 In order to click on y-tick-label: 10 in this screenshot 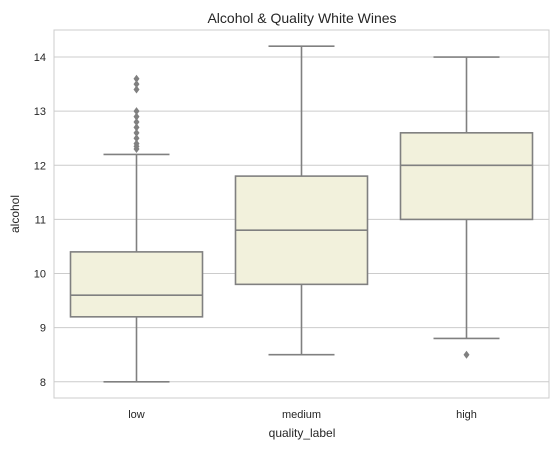, I will do `click(40, 275)`.